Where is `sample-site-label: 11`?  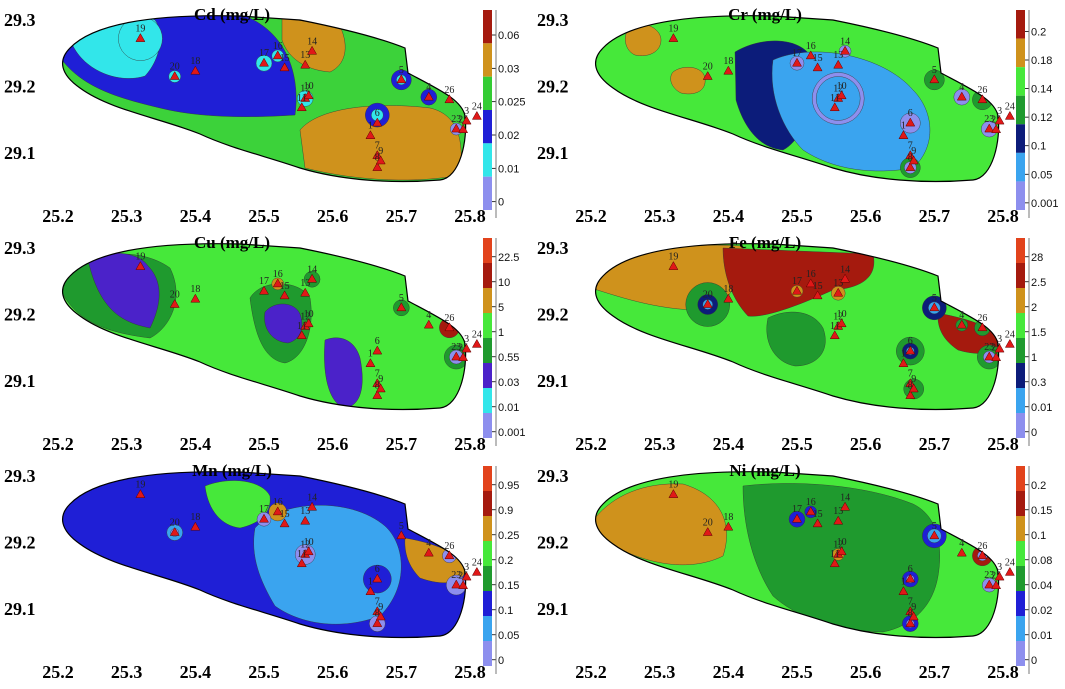
sample-site-label: 11 is located at coordinates (835, 98).